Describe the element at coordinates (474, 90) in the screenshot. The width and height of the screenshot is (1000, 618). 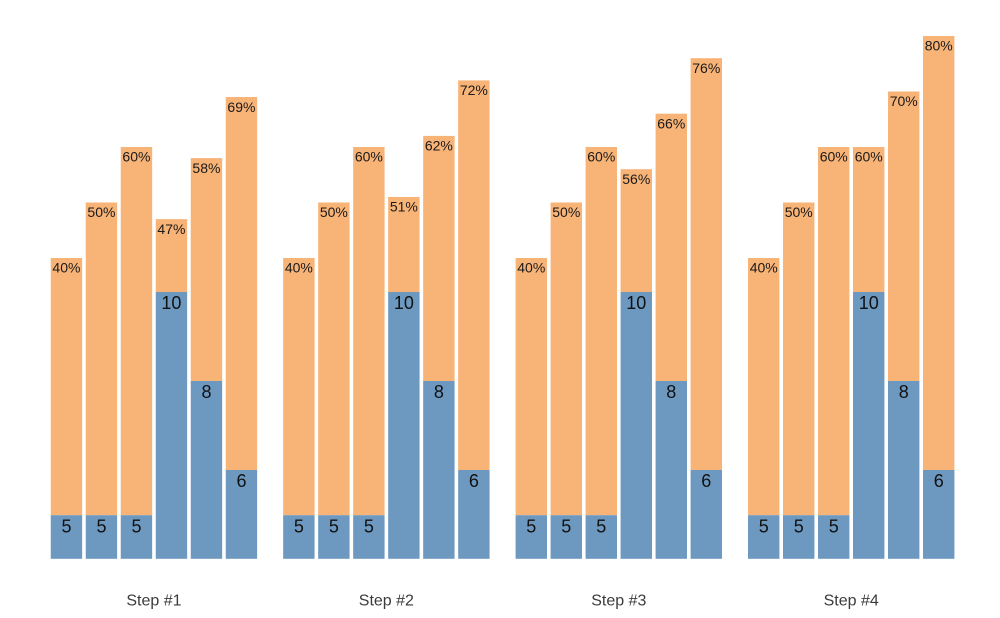
I see `svg-text: 72%` at that location.